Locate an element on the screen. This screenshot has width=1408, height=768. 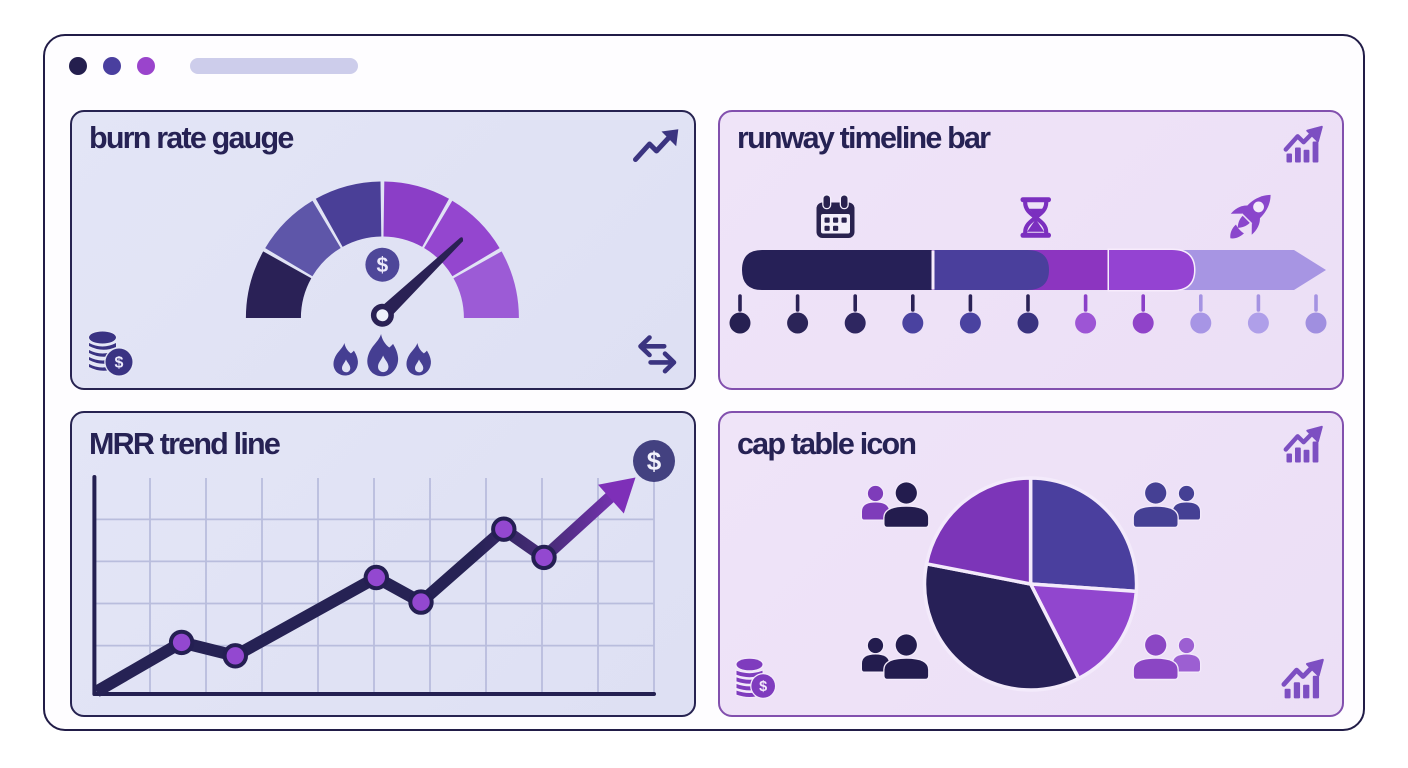
svg-text: cap table icon is located at coordinates (826, 444).